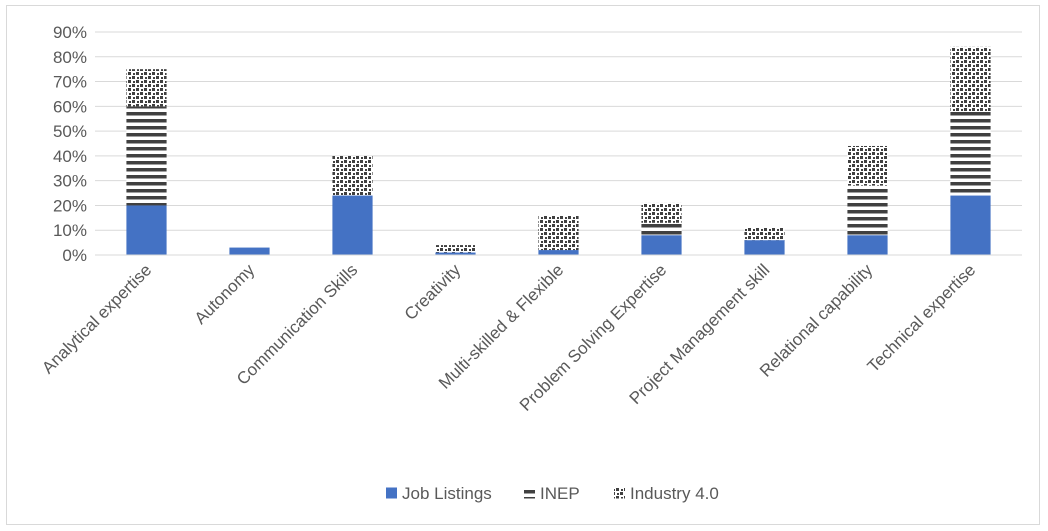 This screenshot has width=1048, height=531. Describe the element at coordinates (70, 57) in the screenshot. I see `y-tick-label: 80%` at that location.